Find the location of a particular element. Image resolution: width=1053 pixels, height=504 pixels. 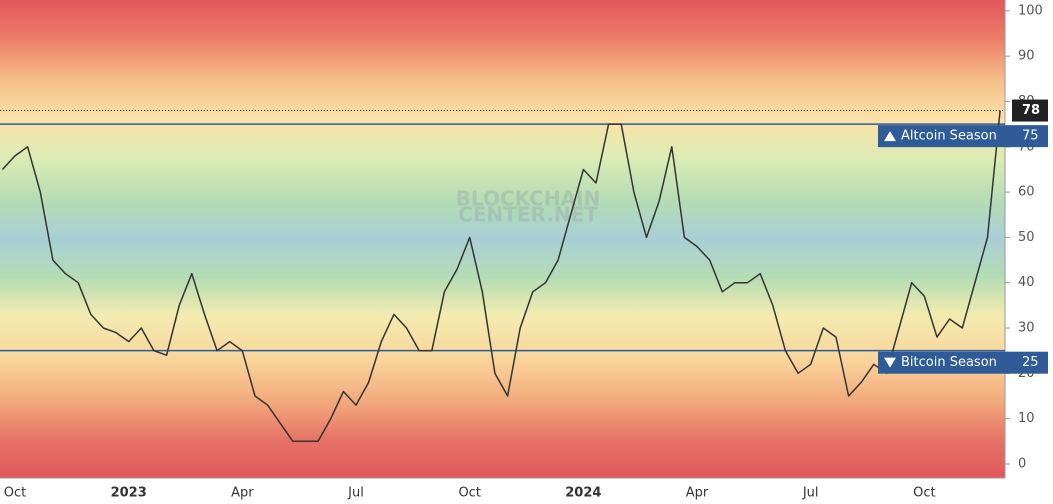

x-tick-label: 2023 is located at coordinates (129, 493).